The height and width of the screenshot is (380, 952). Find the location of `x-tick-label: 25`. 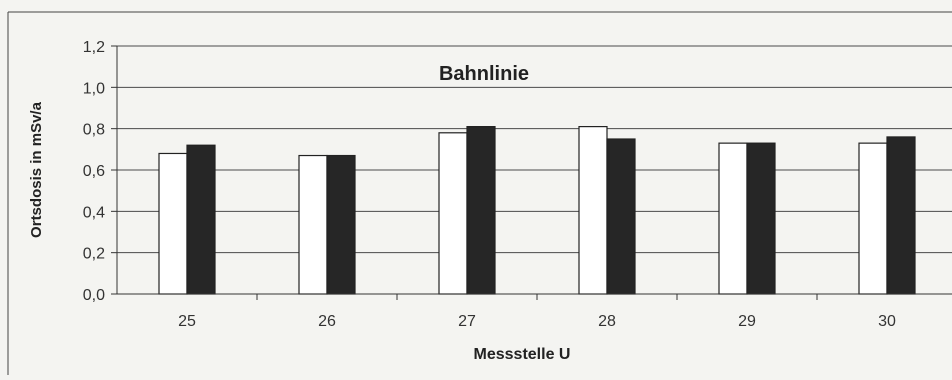

x-tick-label: 25 is located at coordinates (187, 321).